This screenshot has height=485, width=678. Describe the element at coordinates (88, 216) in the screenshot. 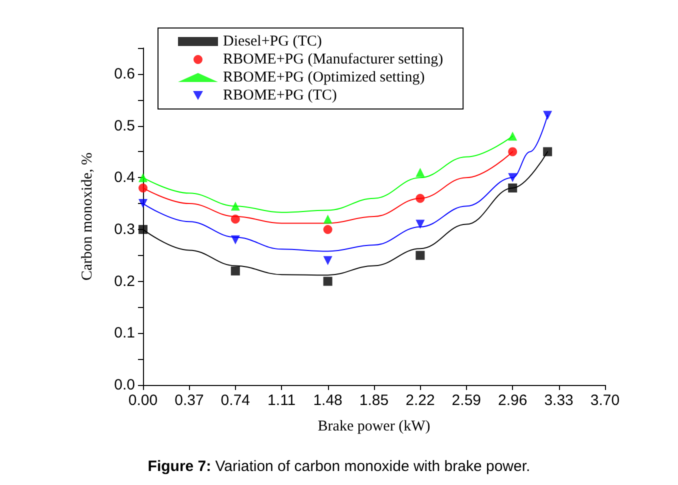

I see `y-axis-title: Carbon monoxide, %` at that location.